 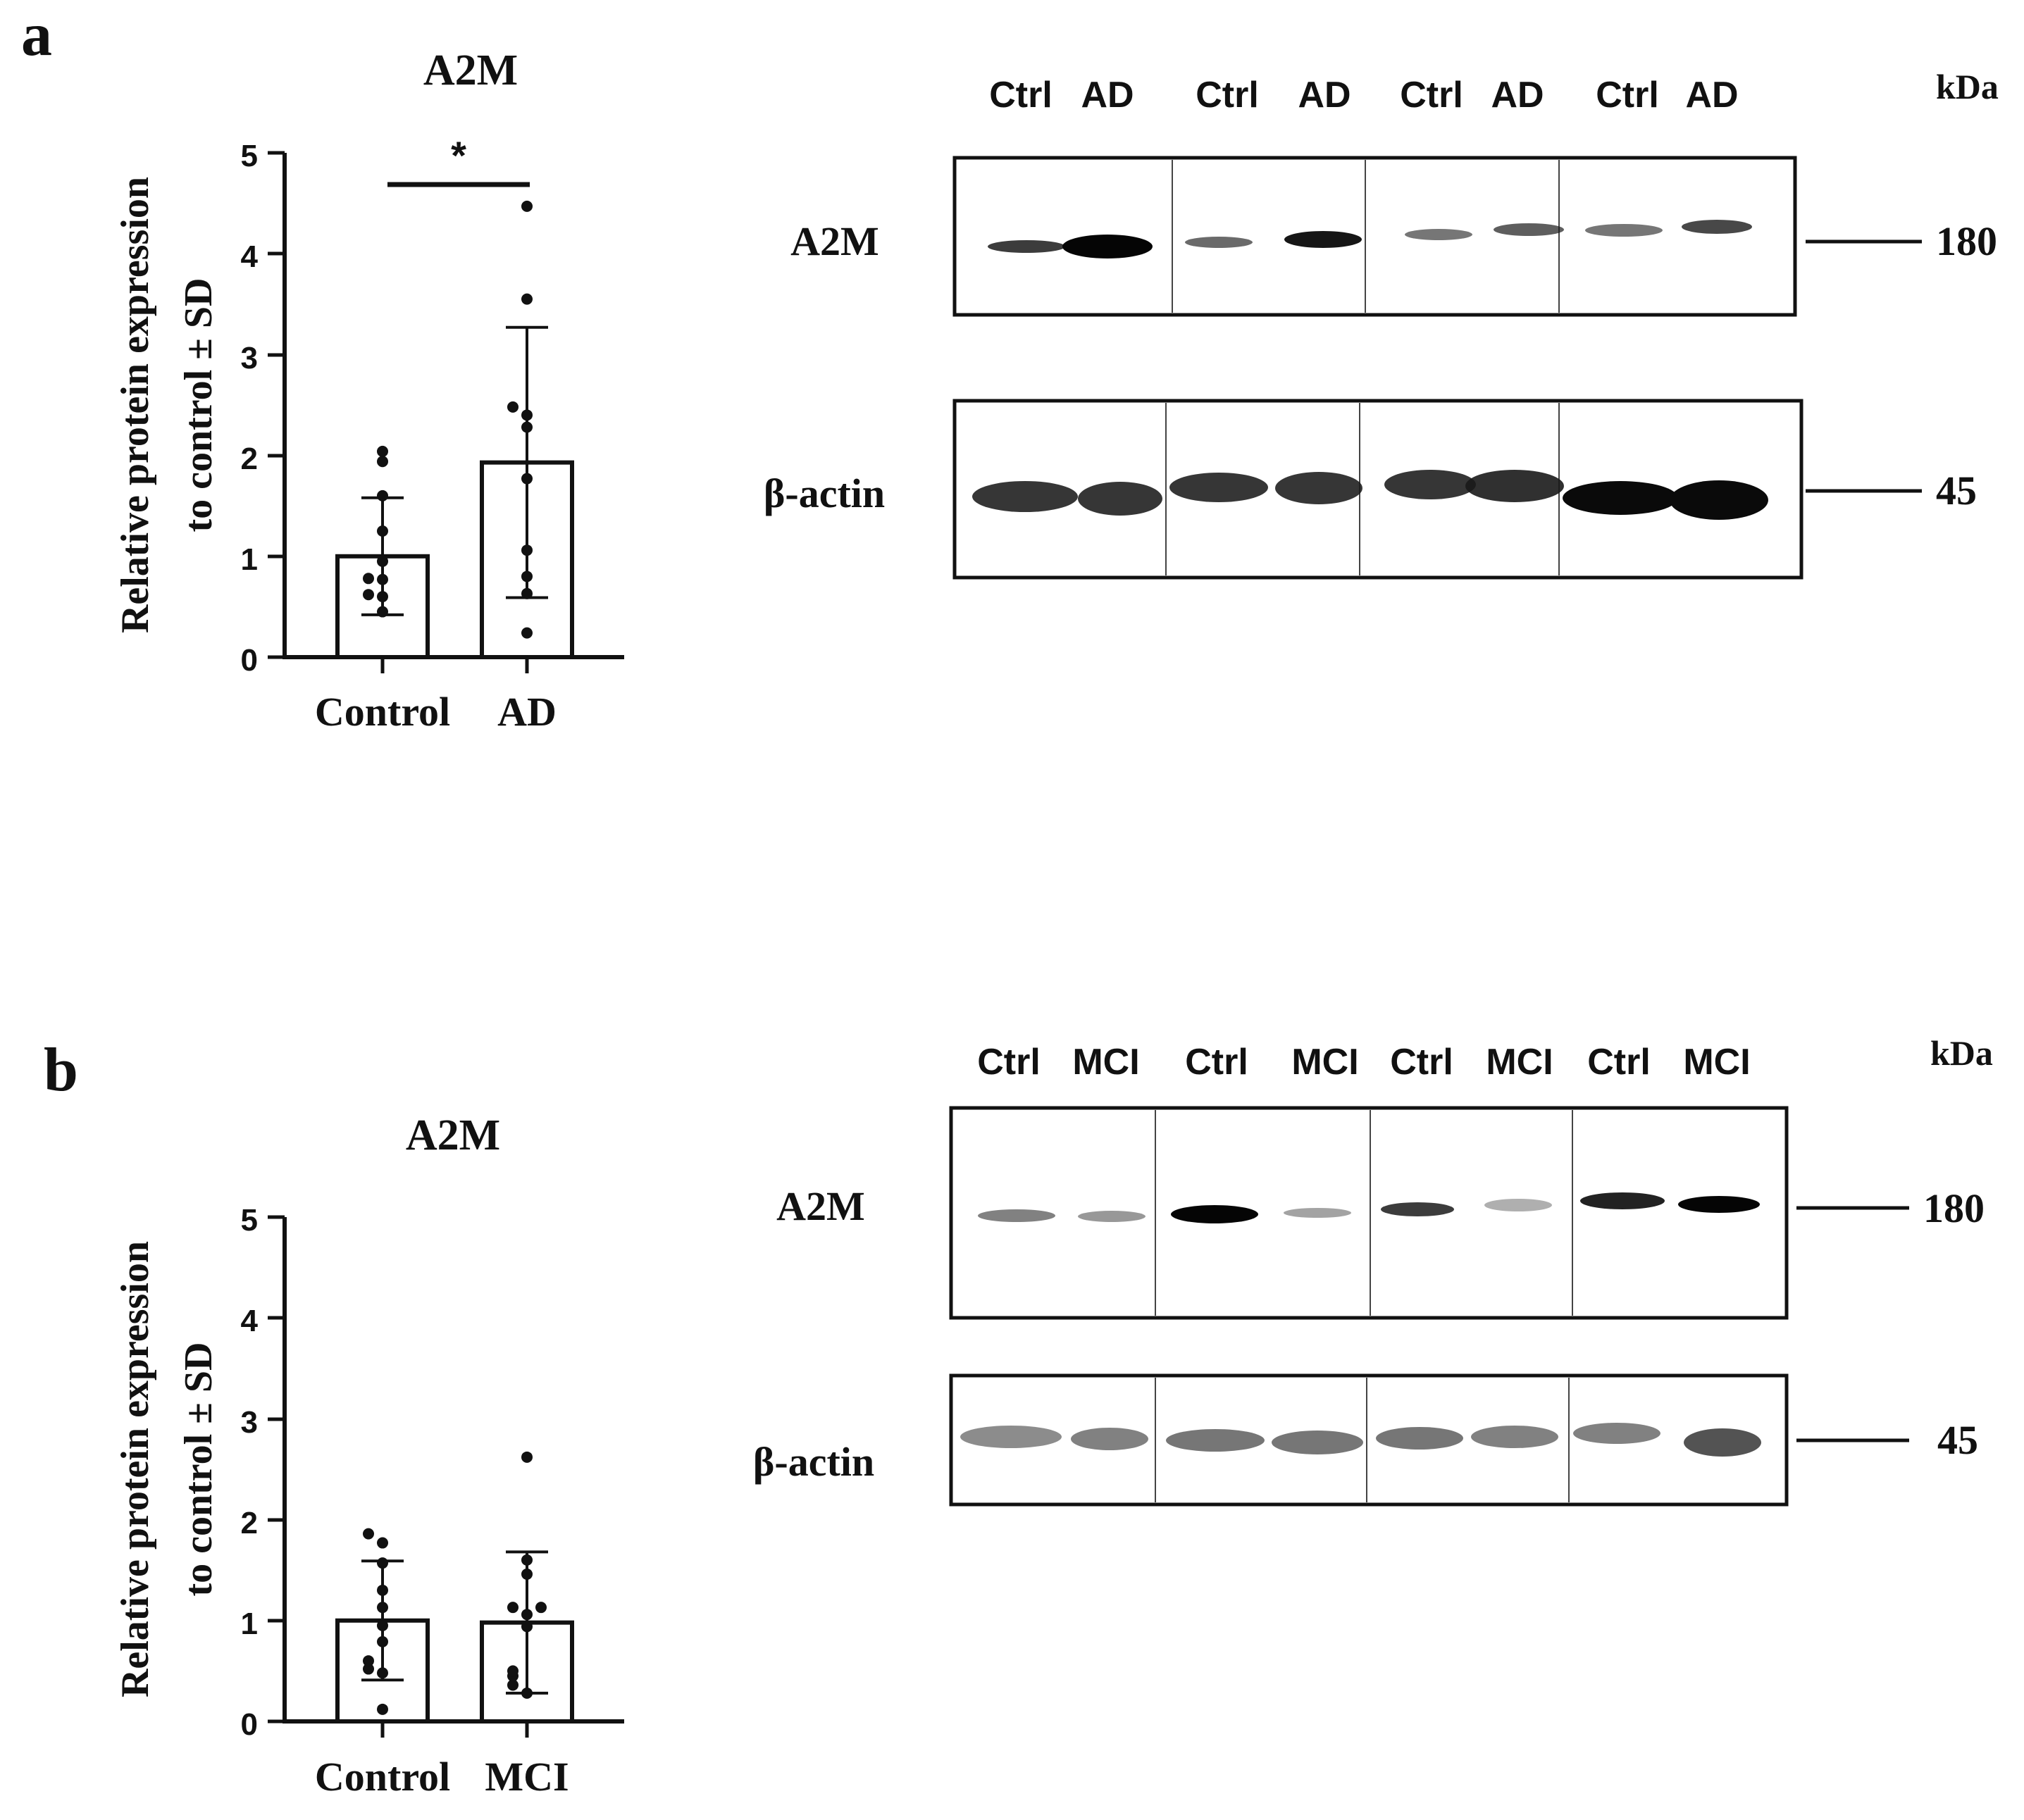 What do you see at coordinates (383, 1777) in the screenshot?
I see `x-tick-label-control: Control` at bounding box center [383, 1777].